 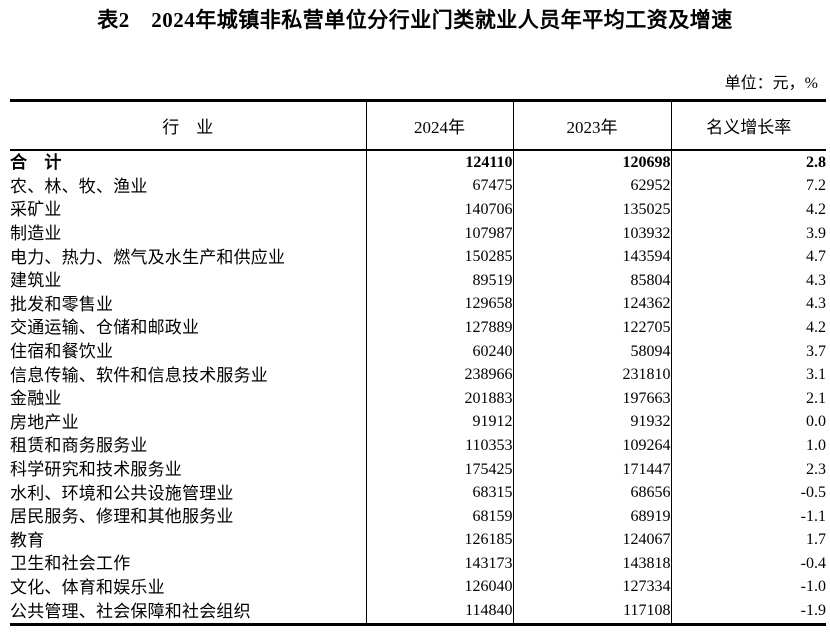 I want to click on wage-2024-cell: 60240, so click(x=439, y=351).